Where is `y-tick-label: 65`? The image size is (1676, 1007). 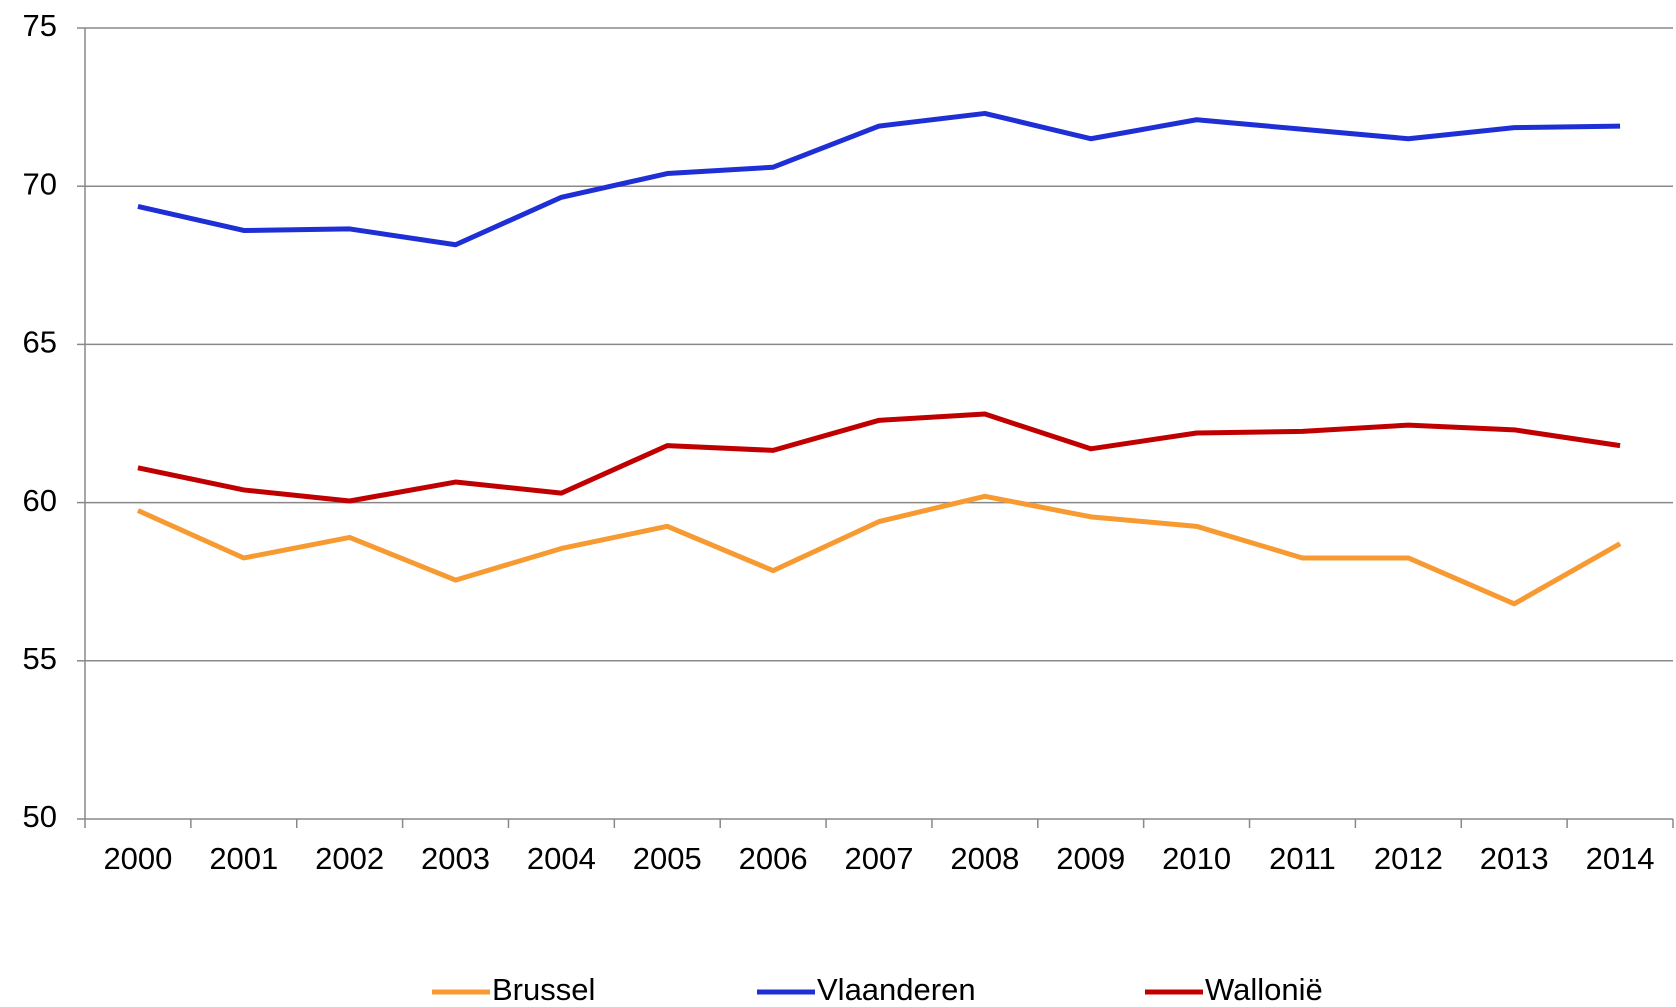 y-tick-label: 65 is located at coordinates (40, 342).